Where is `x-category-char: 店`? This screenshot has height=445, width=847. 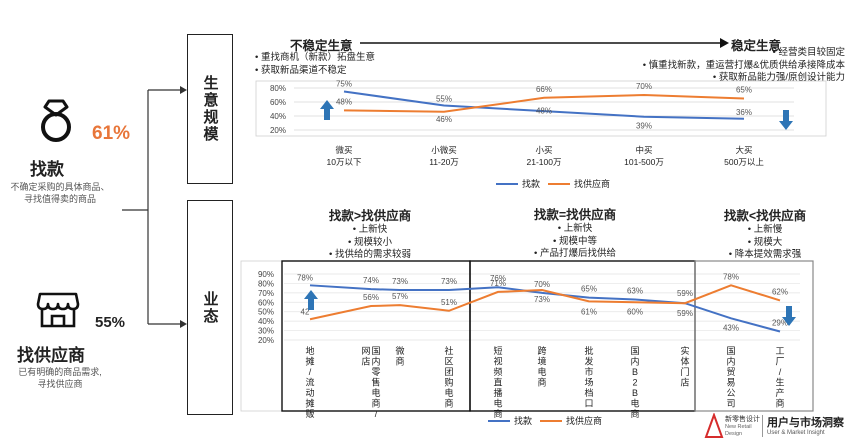 x-category-char: 店 is located at coordinates (365, 361).